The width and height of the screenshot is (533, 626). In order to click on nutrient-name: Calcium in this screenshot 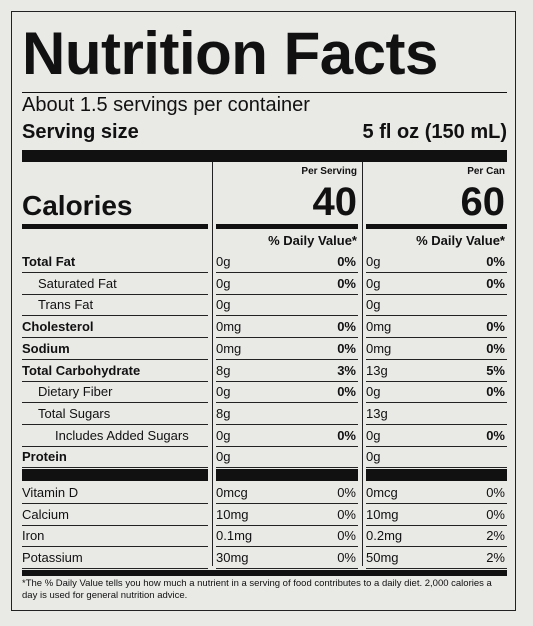, I will do `click(45, 514)`.